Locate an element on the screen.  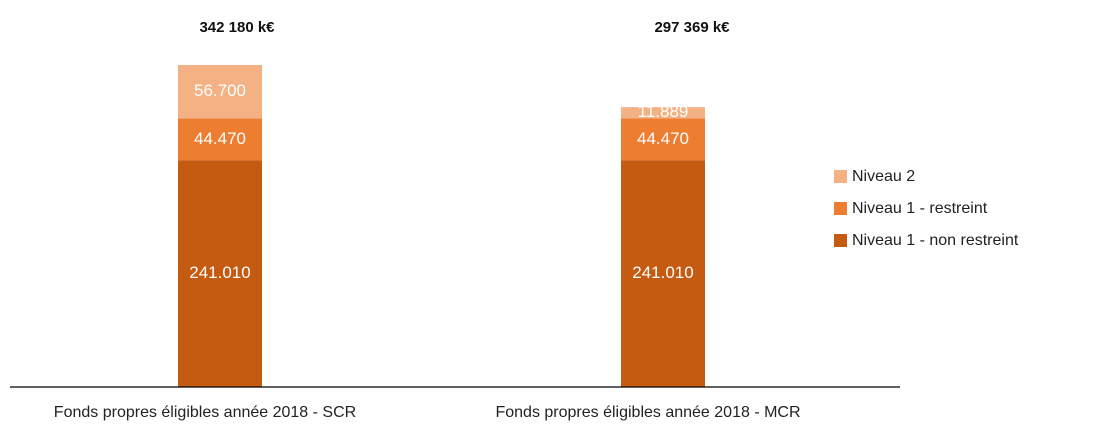
category-label: Fonds propres éligibles année 2018 - MCR is located at coordinates (647, 412).